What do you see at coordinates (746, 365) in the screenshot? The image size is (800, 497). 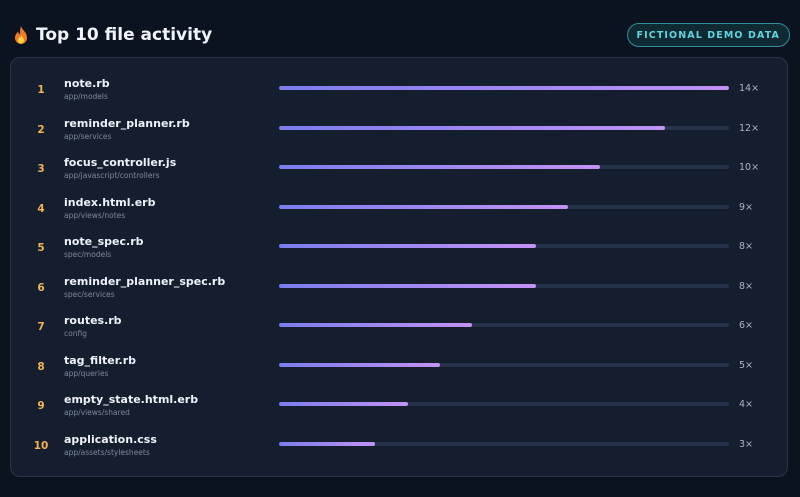 I see `count-label: 5×` at bounding box center [746, 365].